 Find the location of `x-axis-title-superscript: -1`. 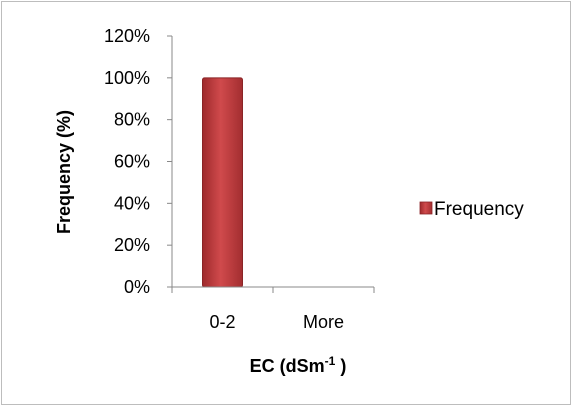

x-axis-title-superscript: -1 is located at coordinates (330, 361).